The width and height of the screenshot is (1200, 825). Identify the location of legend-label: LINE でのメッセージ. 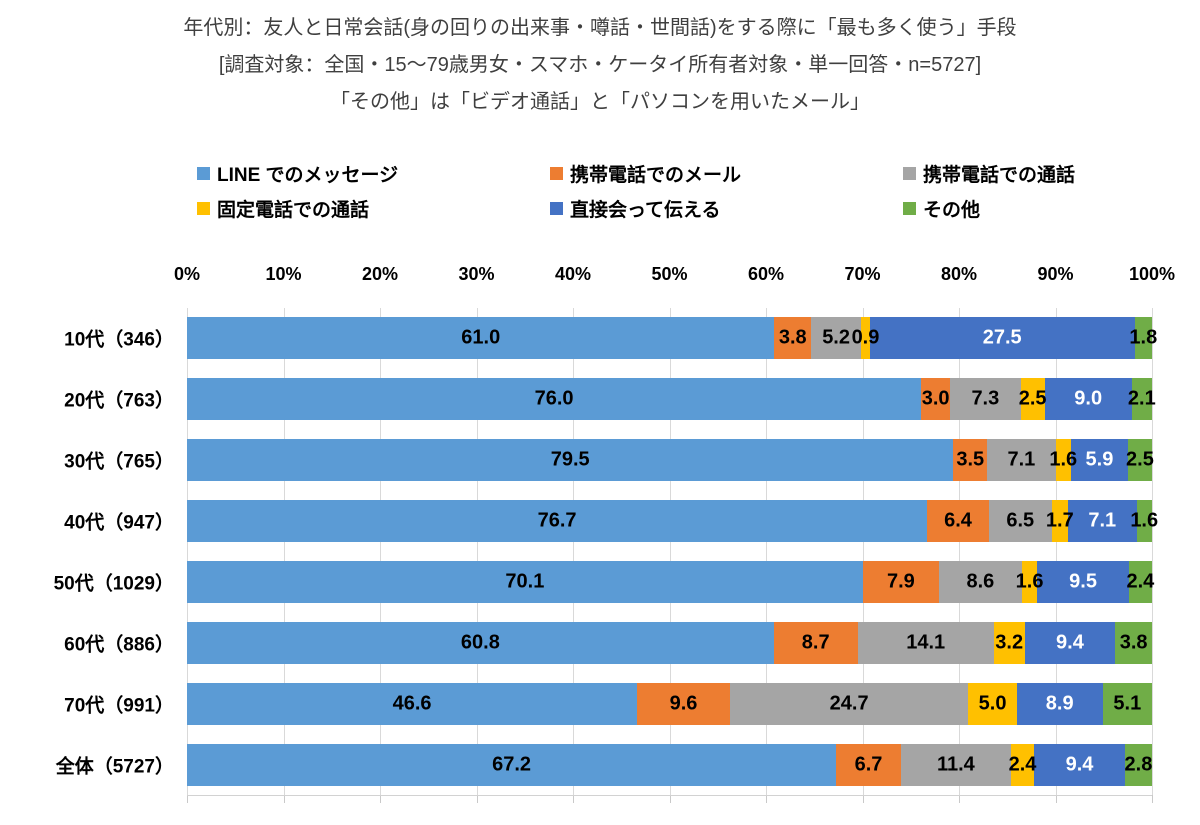
(308, 175).